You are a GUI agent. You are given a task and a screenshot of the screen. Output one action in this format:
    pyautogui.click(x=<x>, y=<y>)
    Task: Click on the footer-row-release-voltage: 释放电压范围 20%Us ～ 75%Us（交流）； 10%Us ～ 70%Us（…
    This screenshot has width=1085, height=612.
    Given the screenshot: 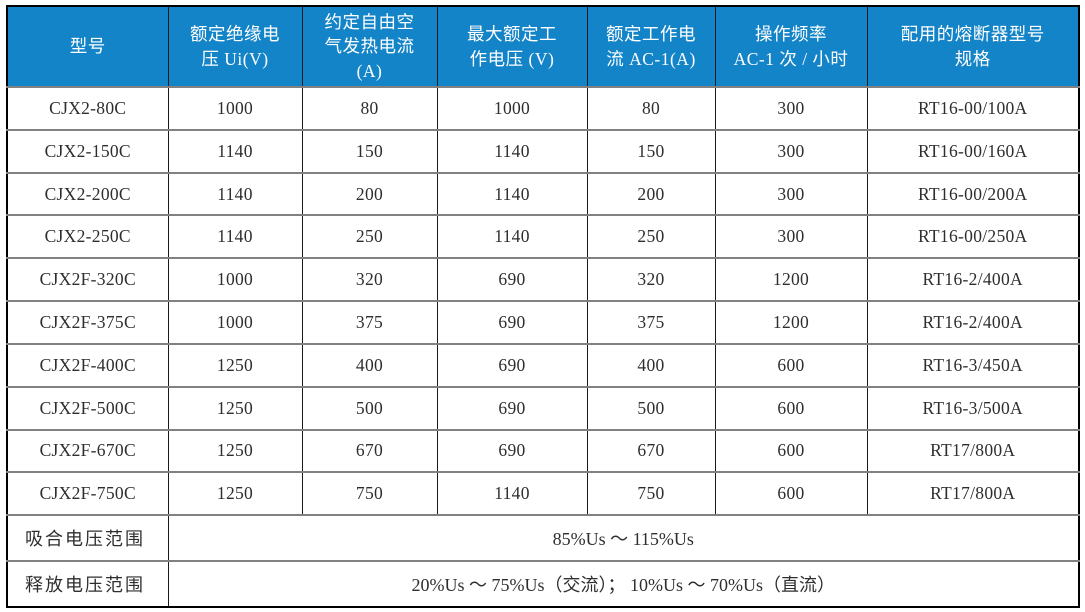 What is the action you would take?
    pyautogui.click(x=543, y=584)
    